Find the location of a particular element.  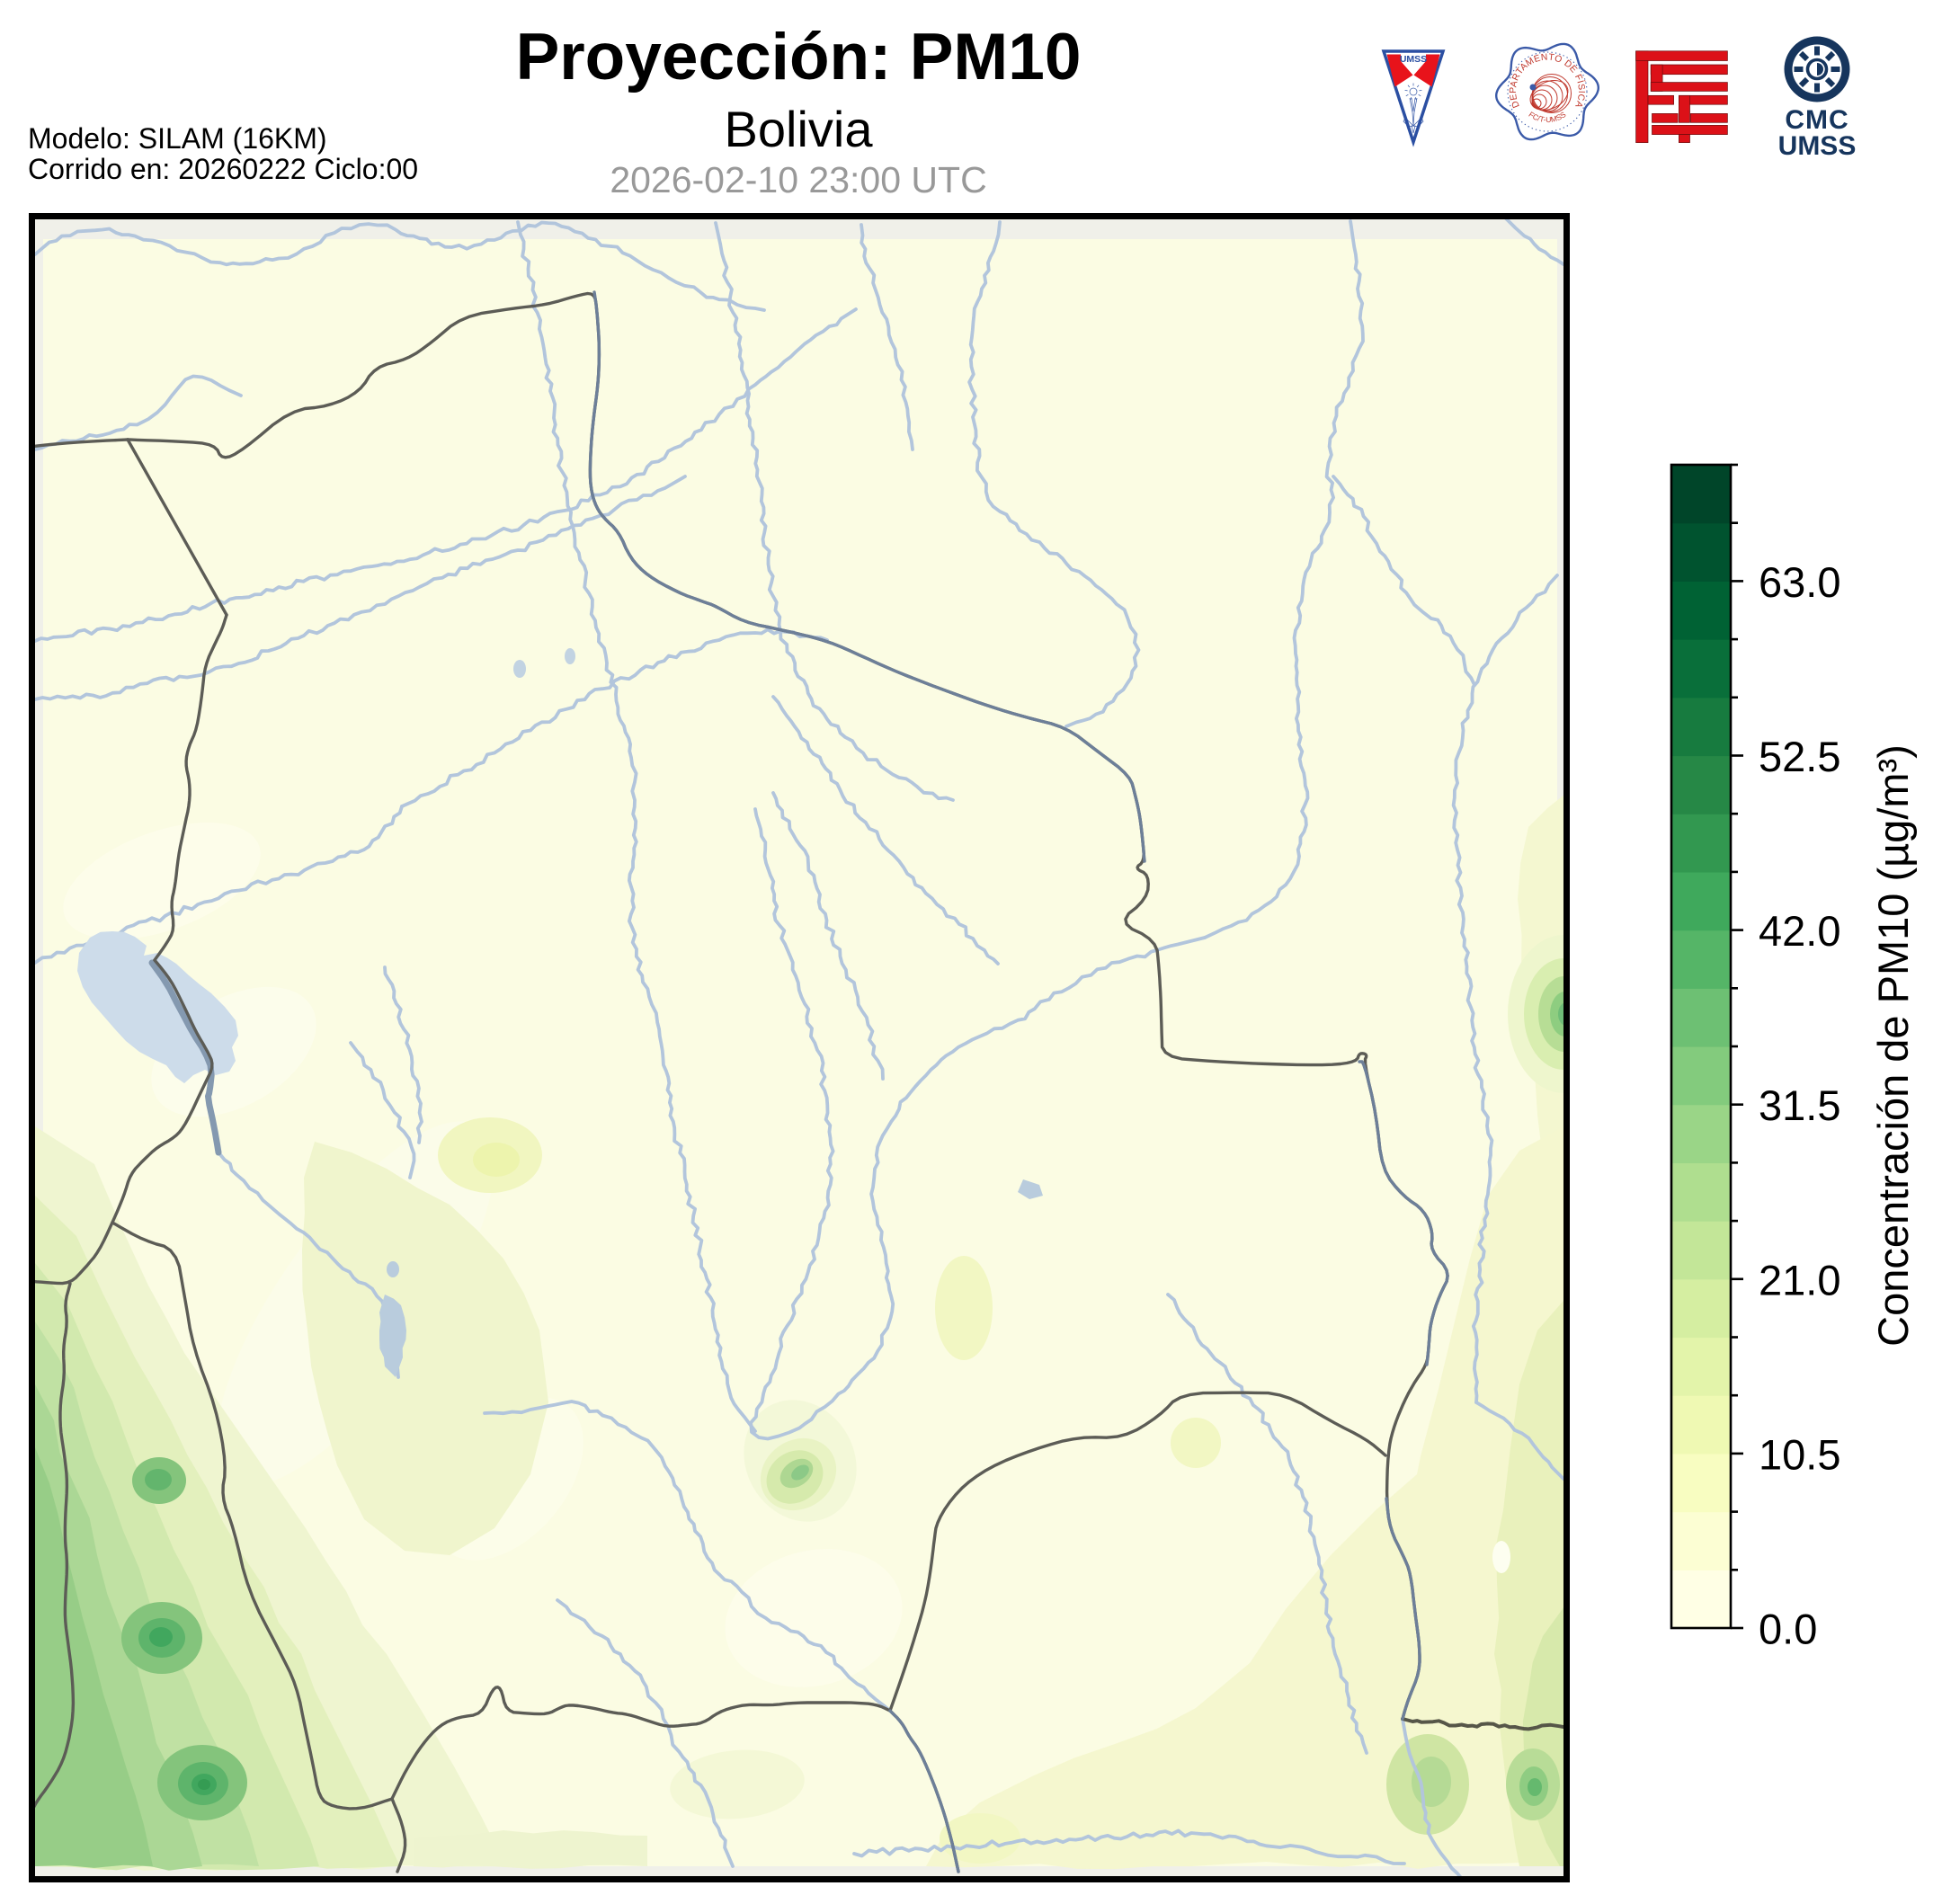

svg-text: 21.0 is located at coordinates (1799, 1279).